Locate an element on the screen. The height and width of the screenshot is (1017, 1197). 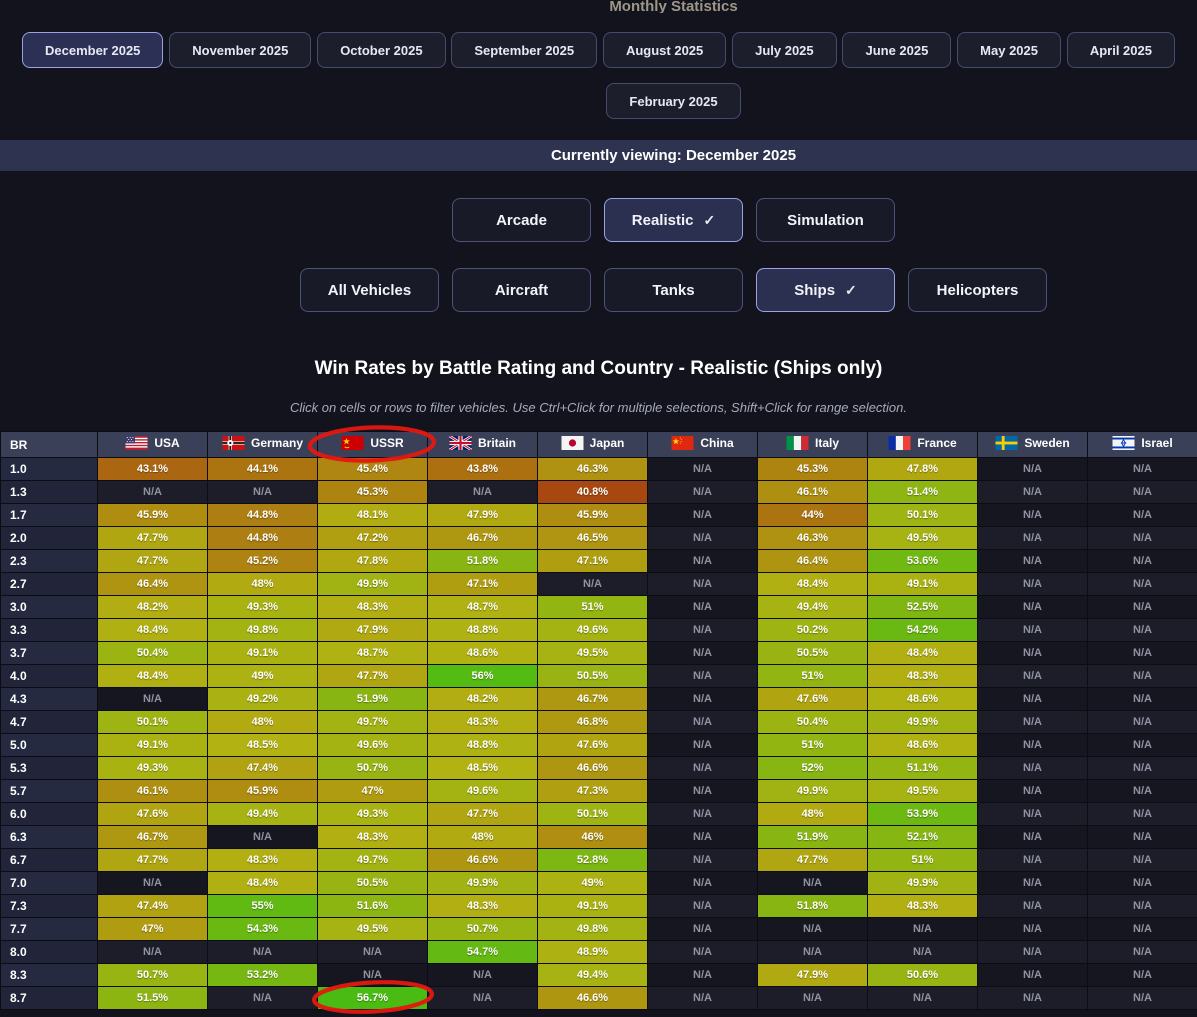
cell-britain-3.0: 48.7% is located at coordinates (482, 607).